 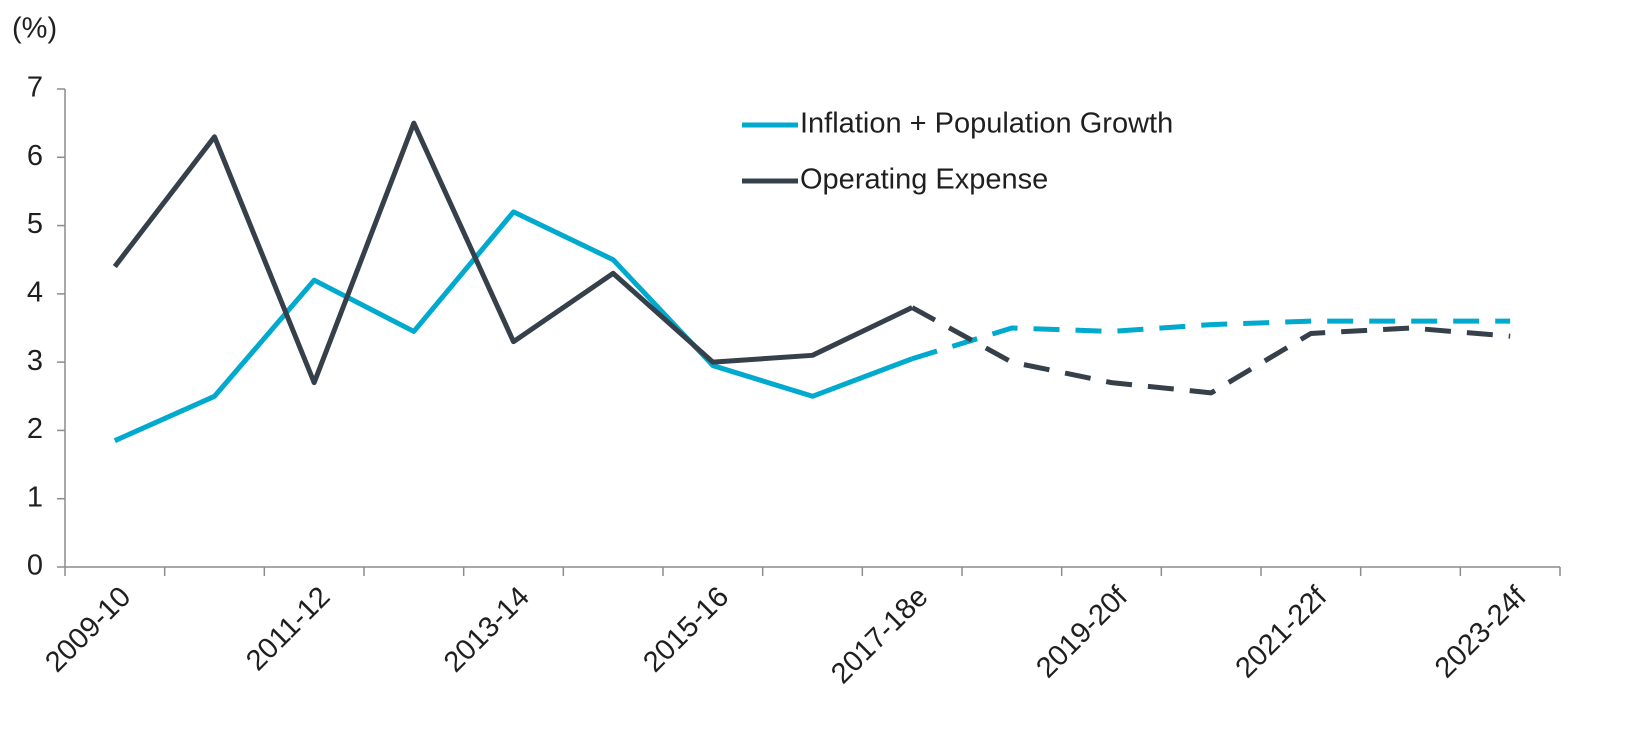 I want to click on y-tick-label: 2, so click(x=35, y=429).